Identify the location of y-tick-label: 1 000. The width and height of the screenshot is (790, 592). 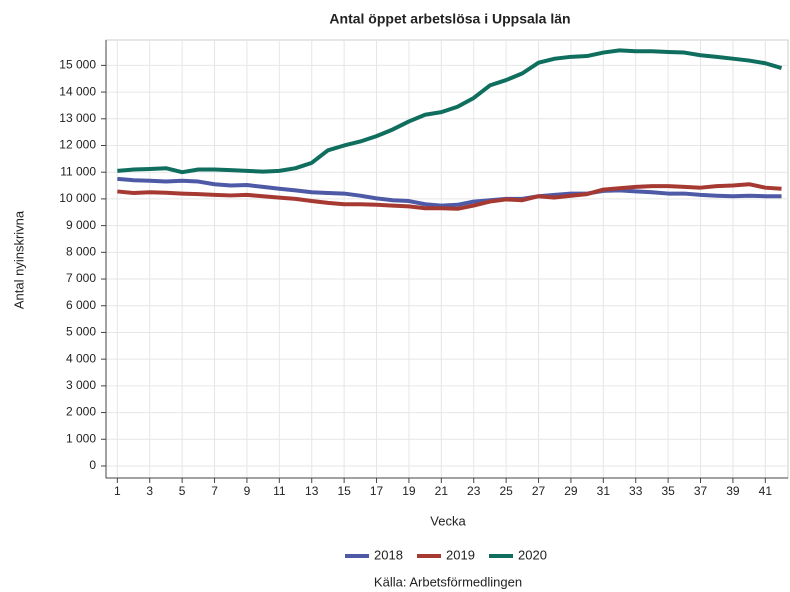
(81, 438).